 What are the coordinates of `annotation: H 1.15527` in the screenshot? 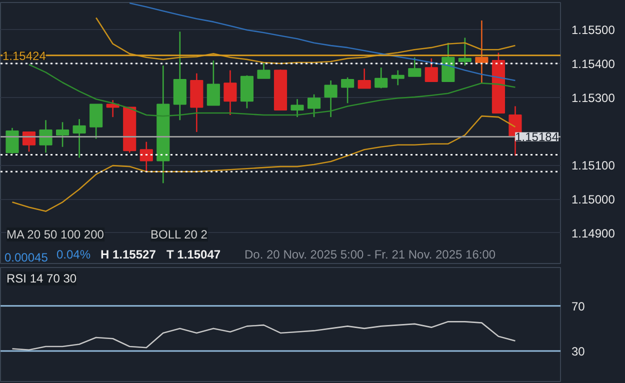 It's located at (128, 255).